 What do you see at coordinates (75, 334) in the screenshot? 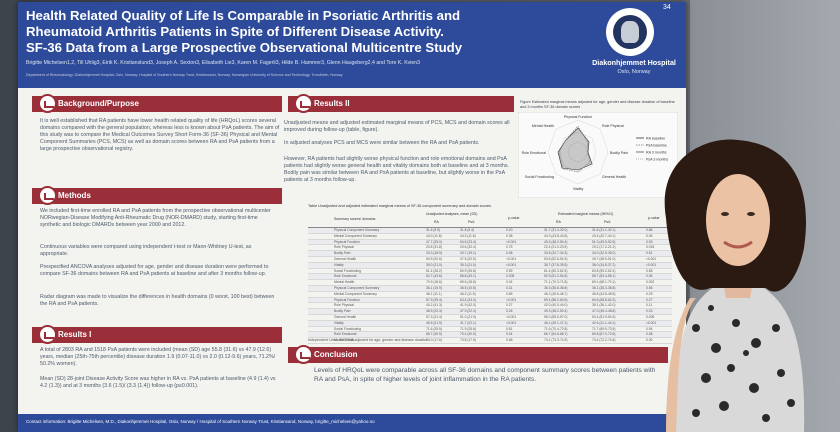
I see `results1-title: Results I` at bounding box center [75, 334].